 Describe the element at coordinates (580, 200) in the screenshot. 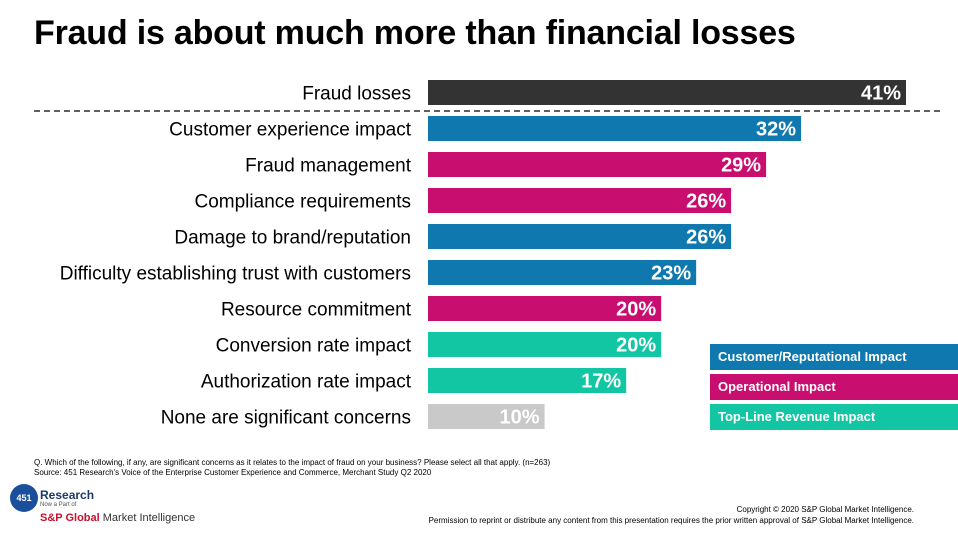

I see `bar-compliance-requirements` at that location.